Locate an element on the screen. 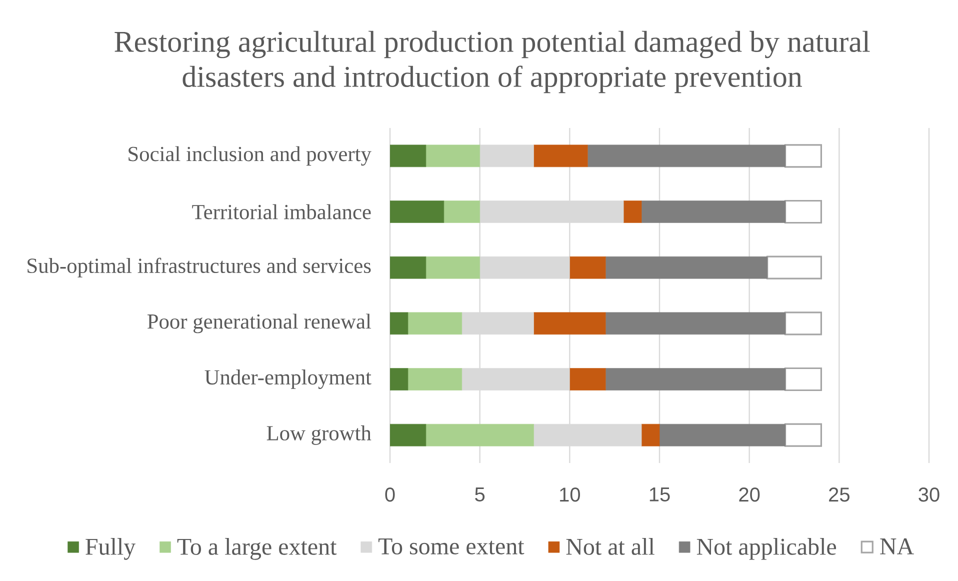 This screenshot has width=958, height=581. y-tick-label: Poor generational renewal is located at coordinates (259, 324).